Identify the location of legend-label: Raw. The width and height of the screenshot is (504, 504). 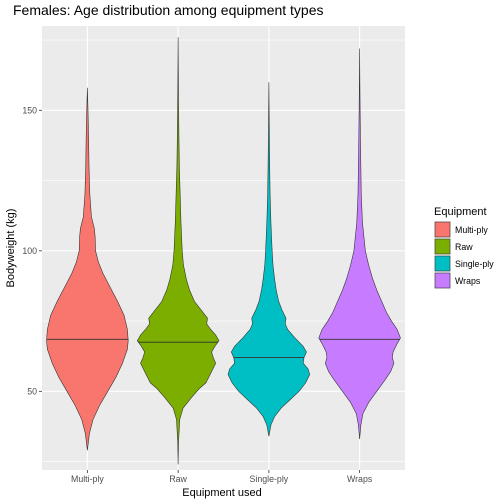
(464, 247).